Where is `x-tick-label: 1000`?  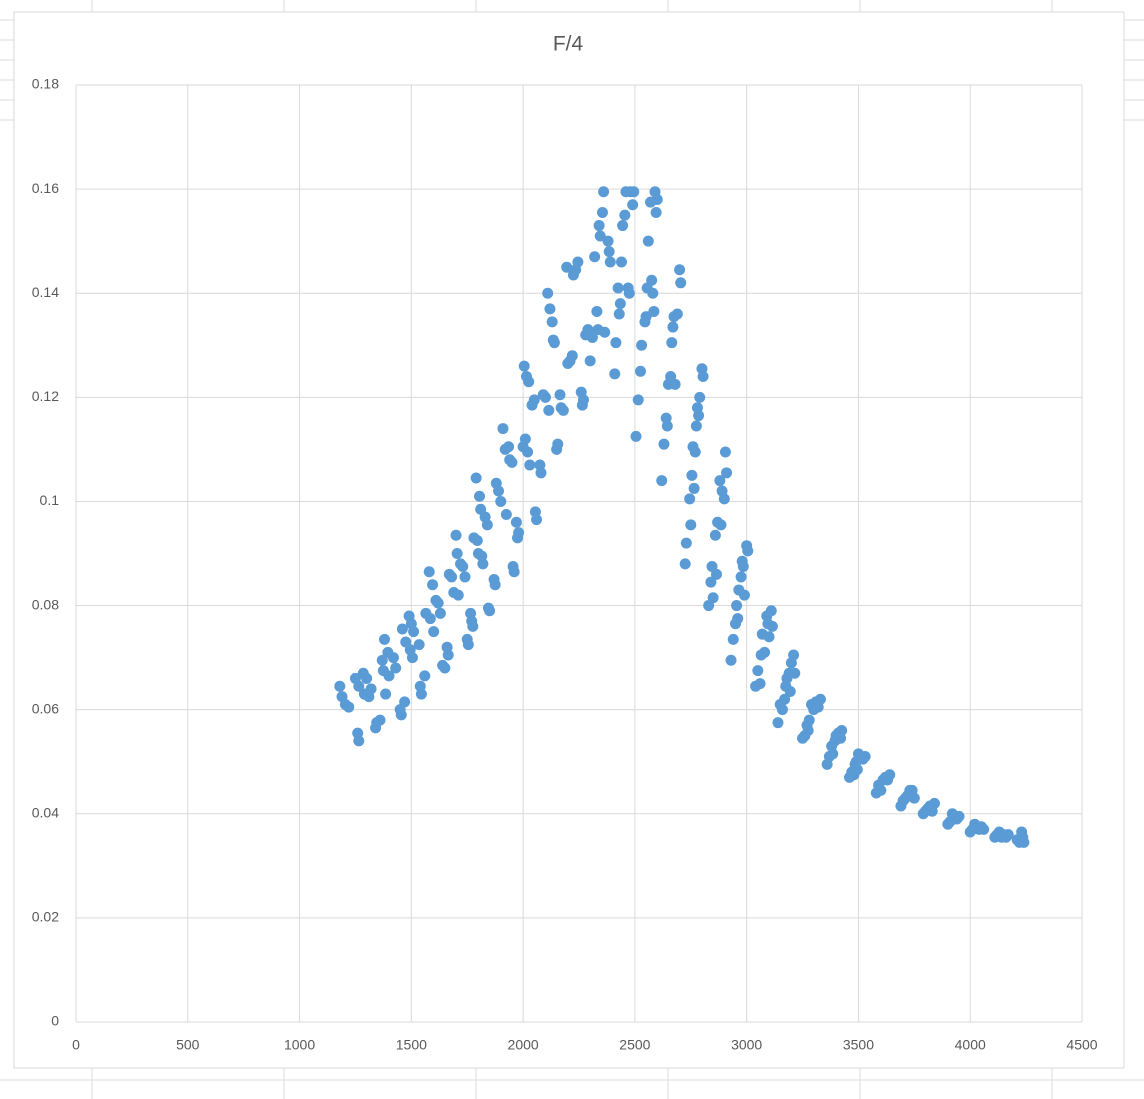 x-tick-label: 1000 is located at coordinates (299, 1045).